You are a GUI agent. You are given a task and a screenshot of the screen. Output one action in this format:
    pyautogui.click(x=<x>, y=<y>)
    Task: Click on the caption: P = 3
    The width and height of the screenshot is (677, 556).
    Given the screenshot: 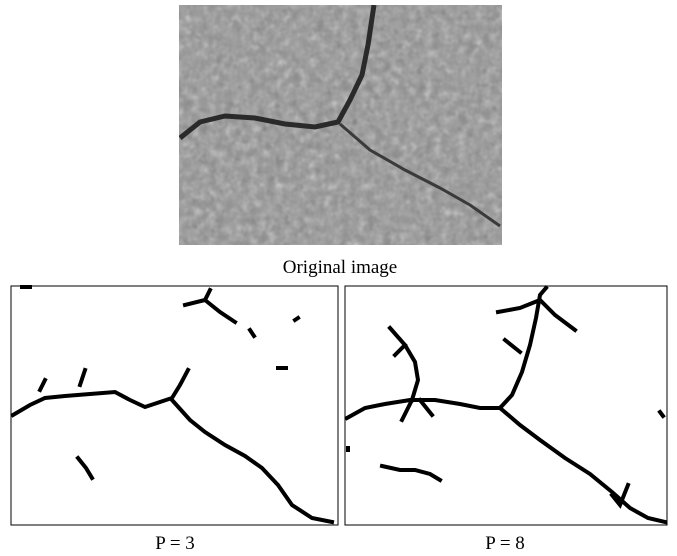 What is the action you would take?
    pyautogui.click(x=175, y=543)
    